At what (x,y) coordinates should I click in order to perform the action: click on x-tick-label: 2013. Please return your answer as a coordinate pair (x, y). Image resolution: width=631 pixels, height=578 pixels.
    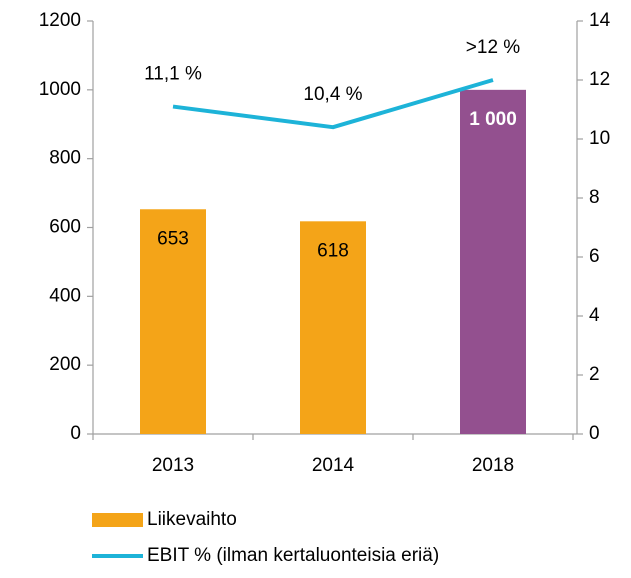
    Looking at the image, I should click on (173, 465).